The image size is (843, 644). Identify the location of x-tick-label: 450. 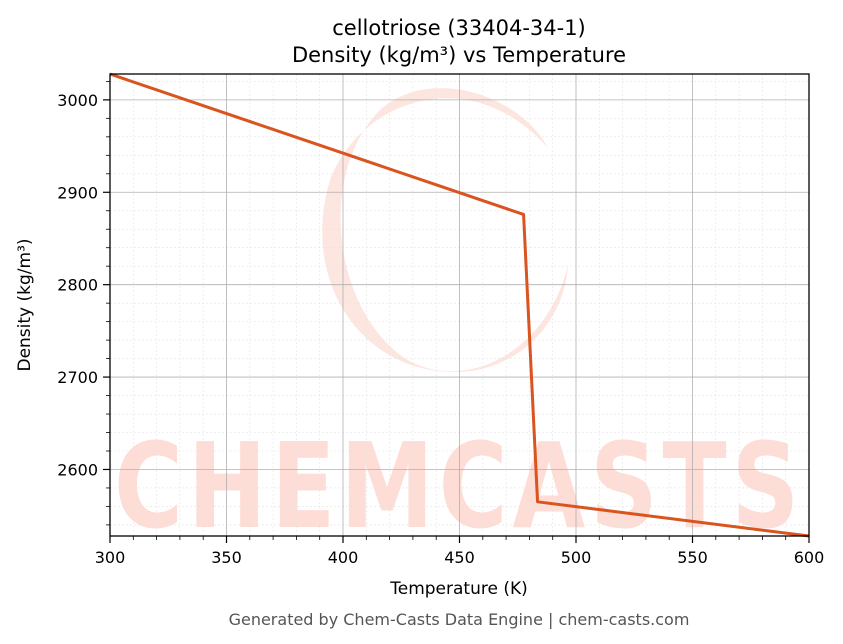
(459, 557).